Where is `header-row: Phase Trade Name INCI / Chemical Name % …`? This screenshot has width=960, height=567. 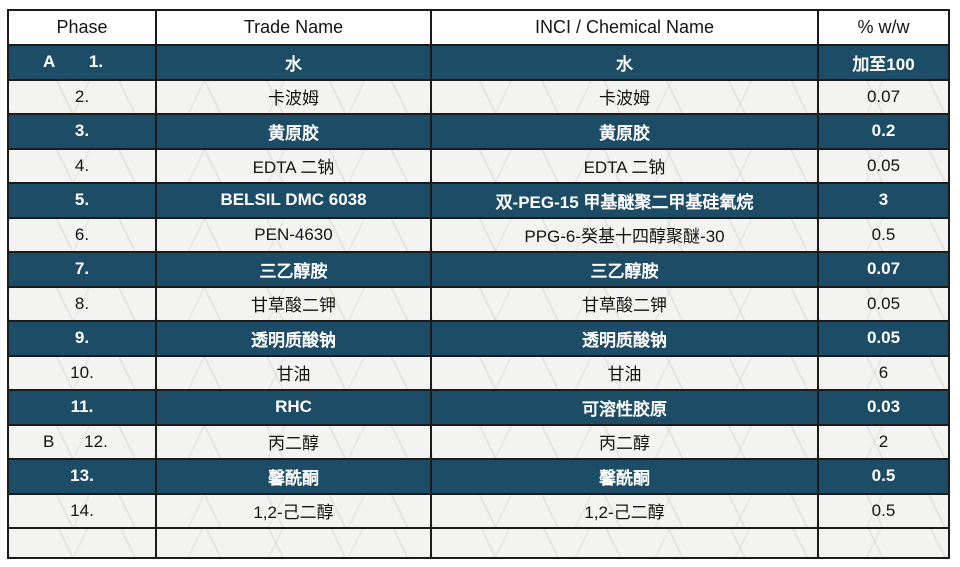
header-row: Phase Trade Name INCI / Chemical Name % … is located at coordinates (478, 27).